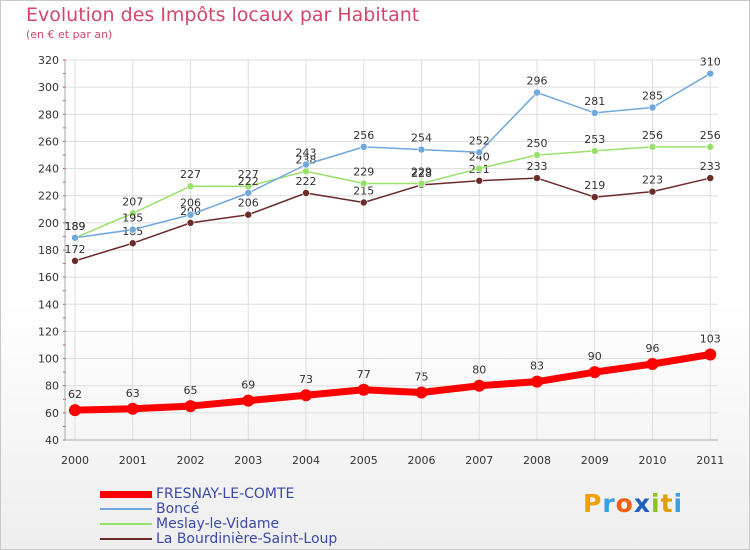 This screenshot has height=550, width=750. What do you see at coordinates (537, 460) in the screenshot?
I see `x-tick-label: 2008` at bounding box center [537, 460].